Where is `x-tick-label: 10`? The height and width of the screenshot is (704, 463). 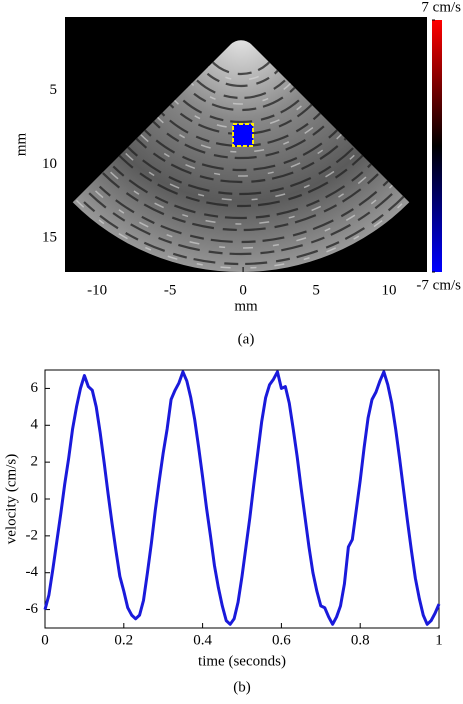
x-tick-label: 10 is located at coordinates (389, 290).